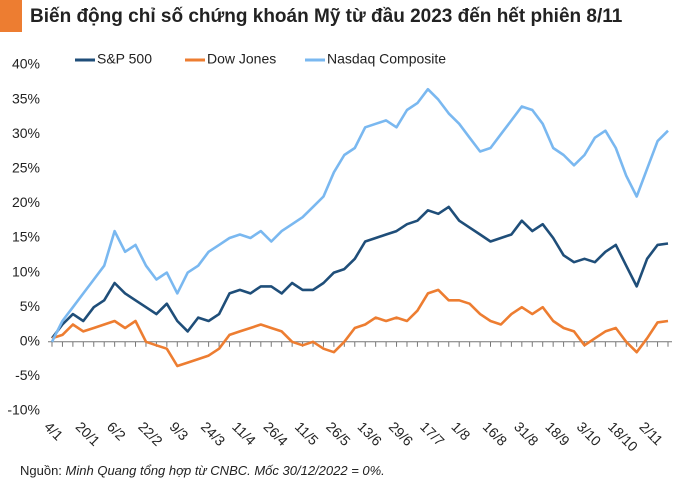 The height and width of the screenshot is (487, 700). I want to click on x-tick-label: 29/6, so click(401, 433).